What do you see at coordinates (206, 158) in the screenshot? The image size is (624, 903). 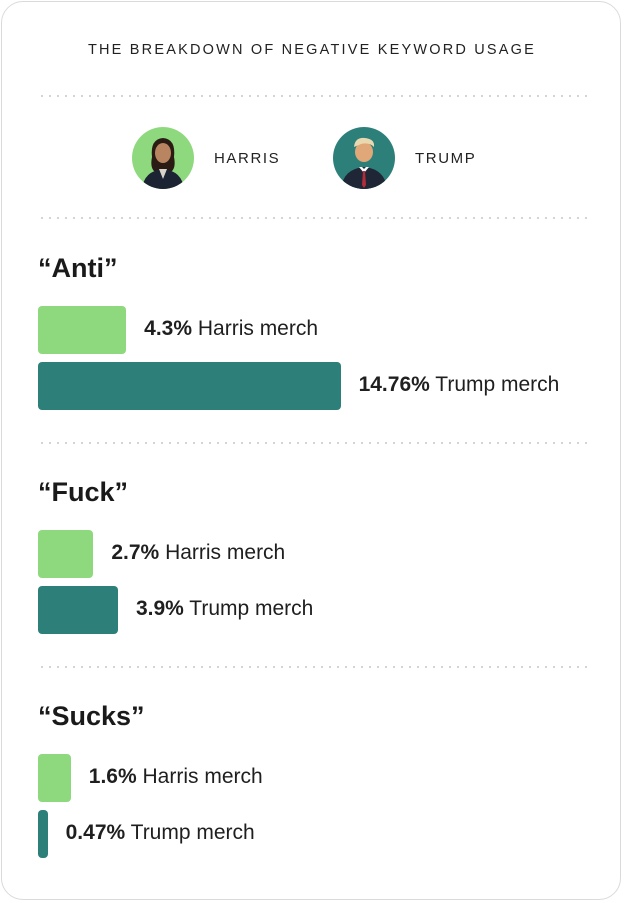 I see `legend-item-harris: HARRIS` at bounding box center [206, 158].